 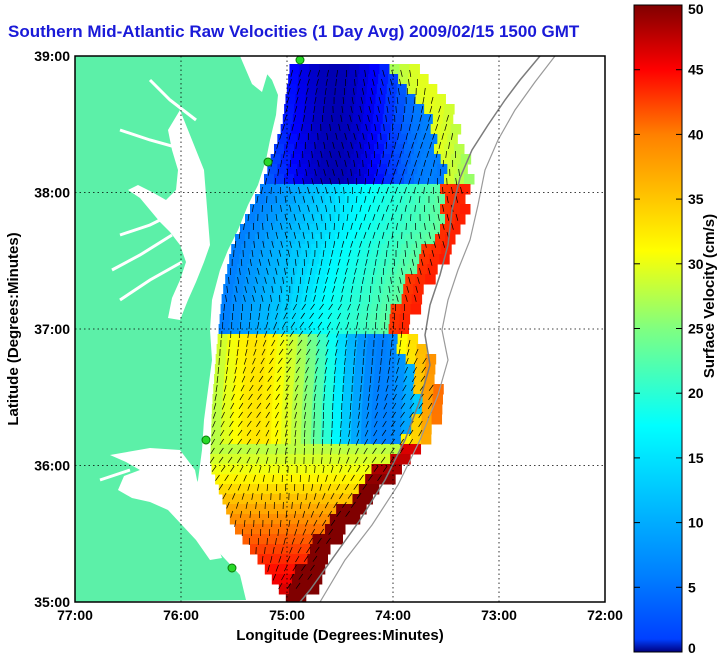 What do you see at coordinates (696, 264) in the screenshot?
I see `colorbar-tick-label: 30` at bounding box center [696, 264].